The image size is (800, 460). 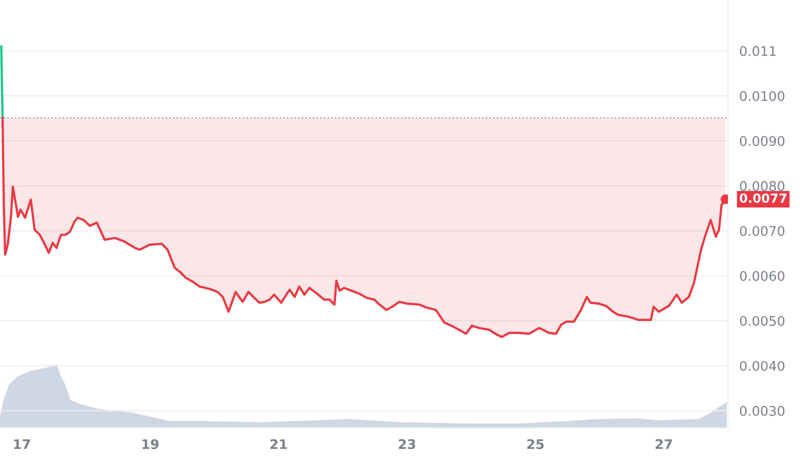 What do you see at coordinates (762, 411) in the screenshot?
I see `y-tick-label: 0.0030` at bounding box center [762, 411].